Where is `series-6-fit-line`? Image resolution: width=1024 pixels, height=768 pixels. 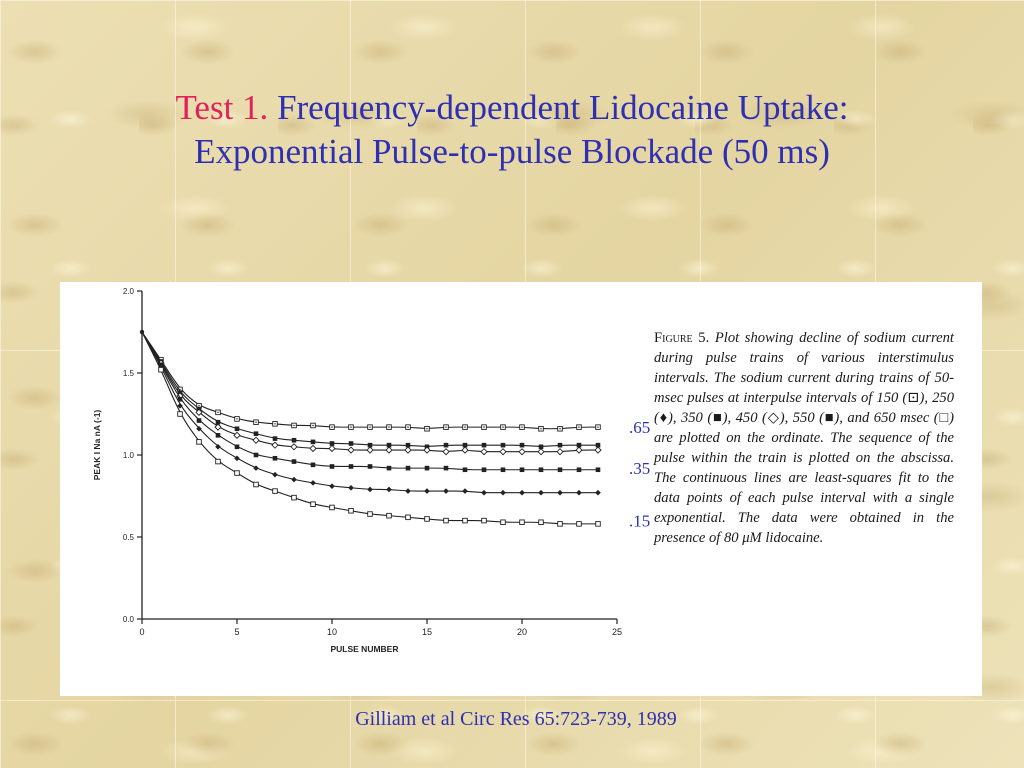
series-6-fit-line is located at coordinates (369, 428).